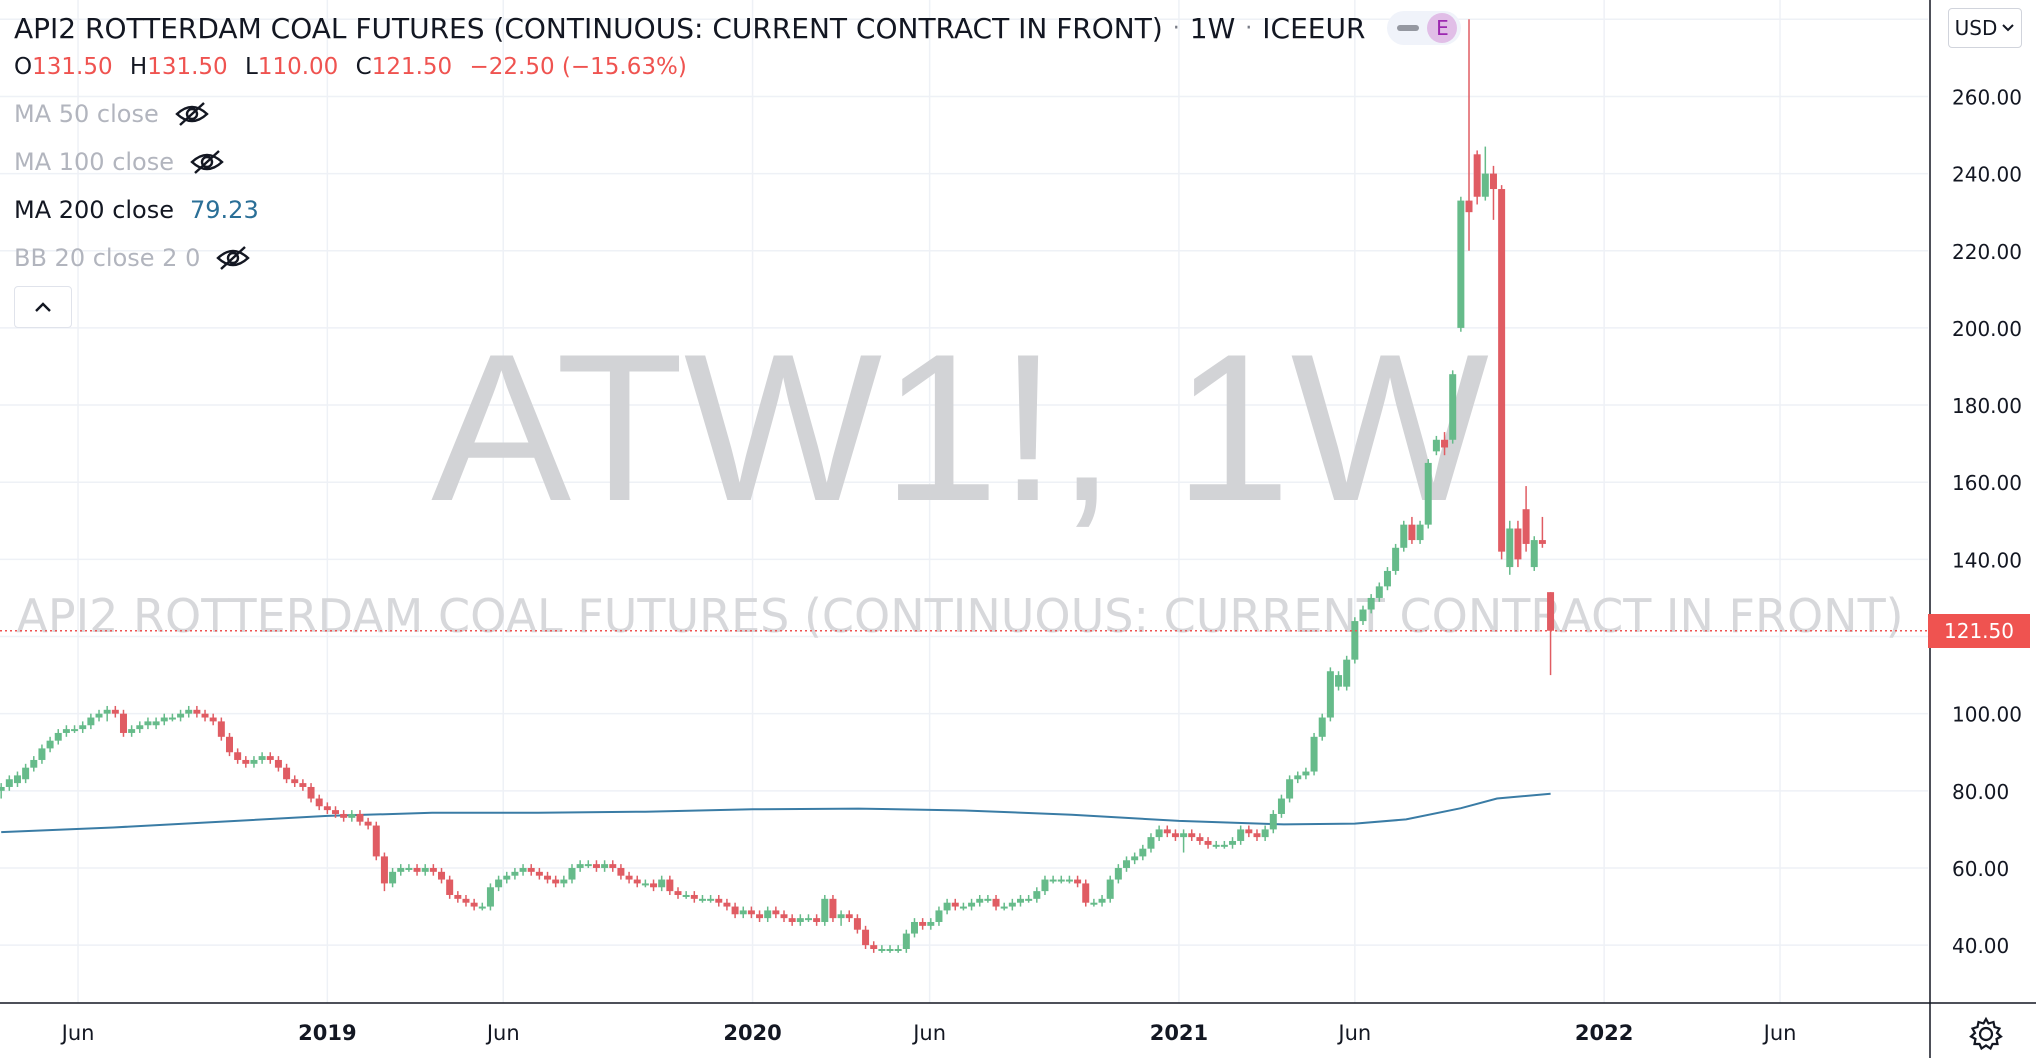  I want to click on settings-gear-icon, so click(1986, 1034).